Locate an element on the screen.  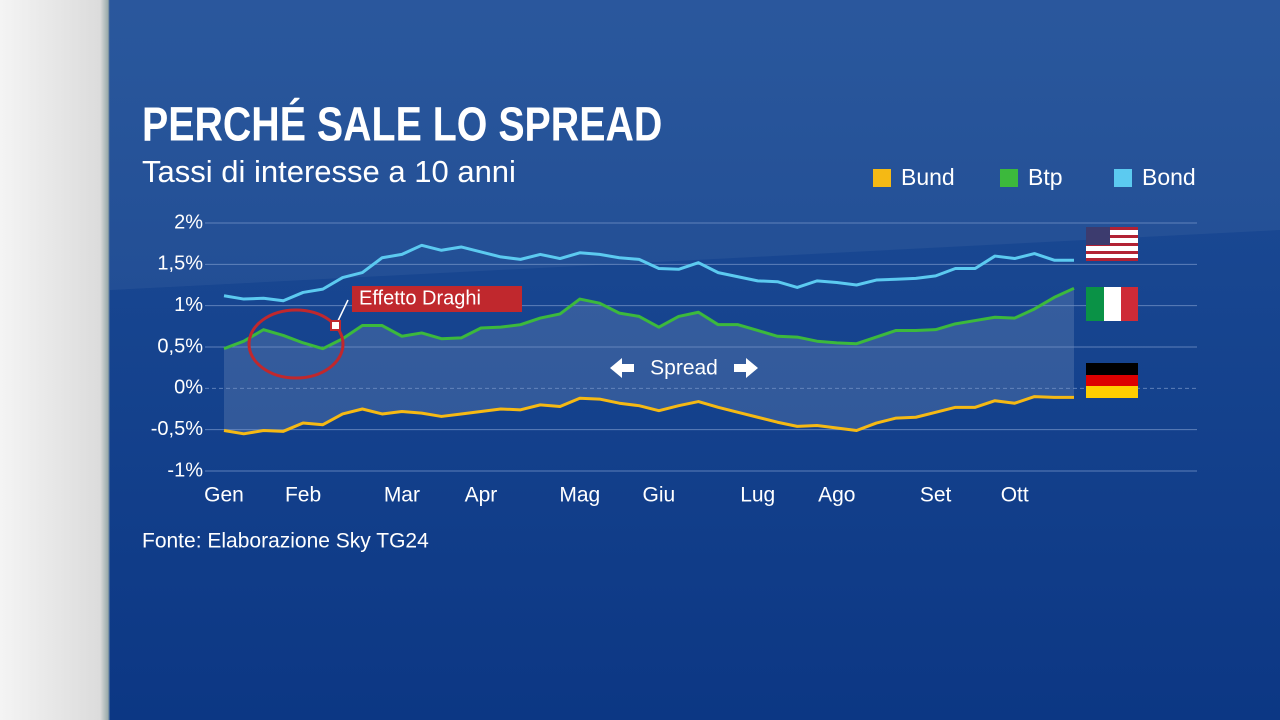
x-tick-label: Giu is located at coordinates (659, 495).